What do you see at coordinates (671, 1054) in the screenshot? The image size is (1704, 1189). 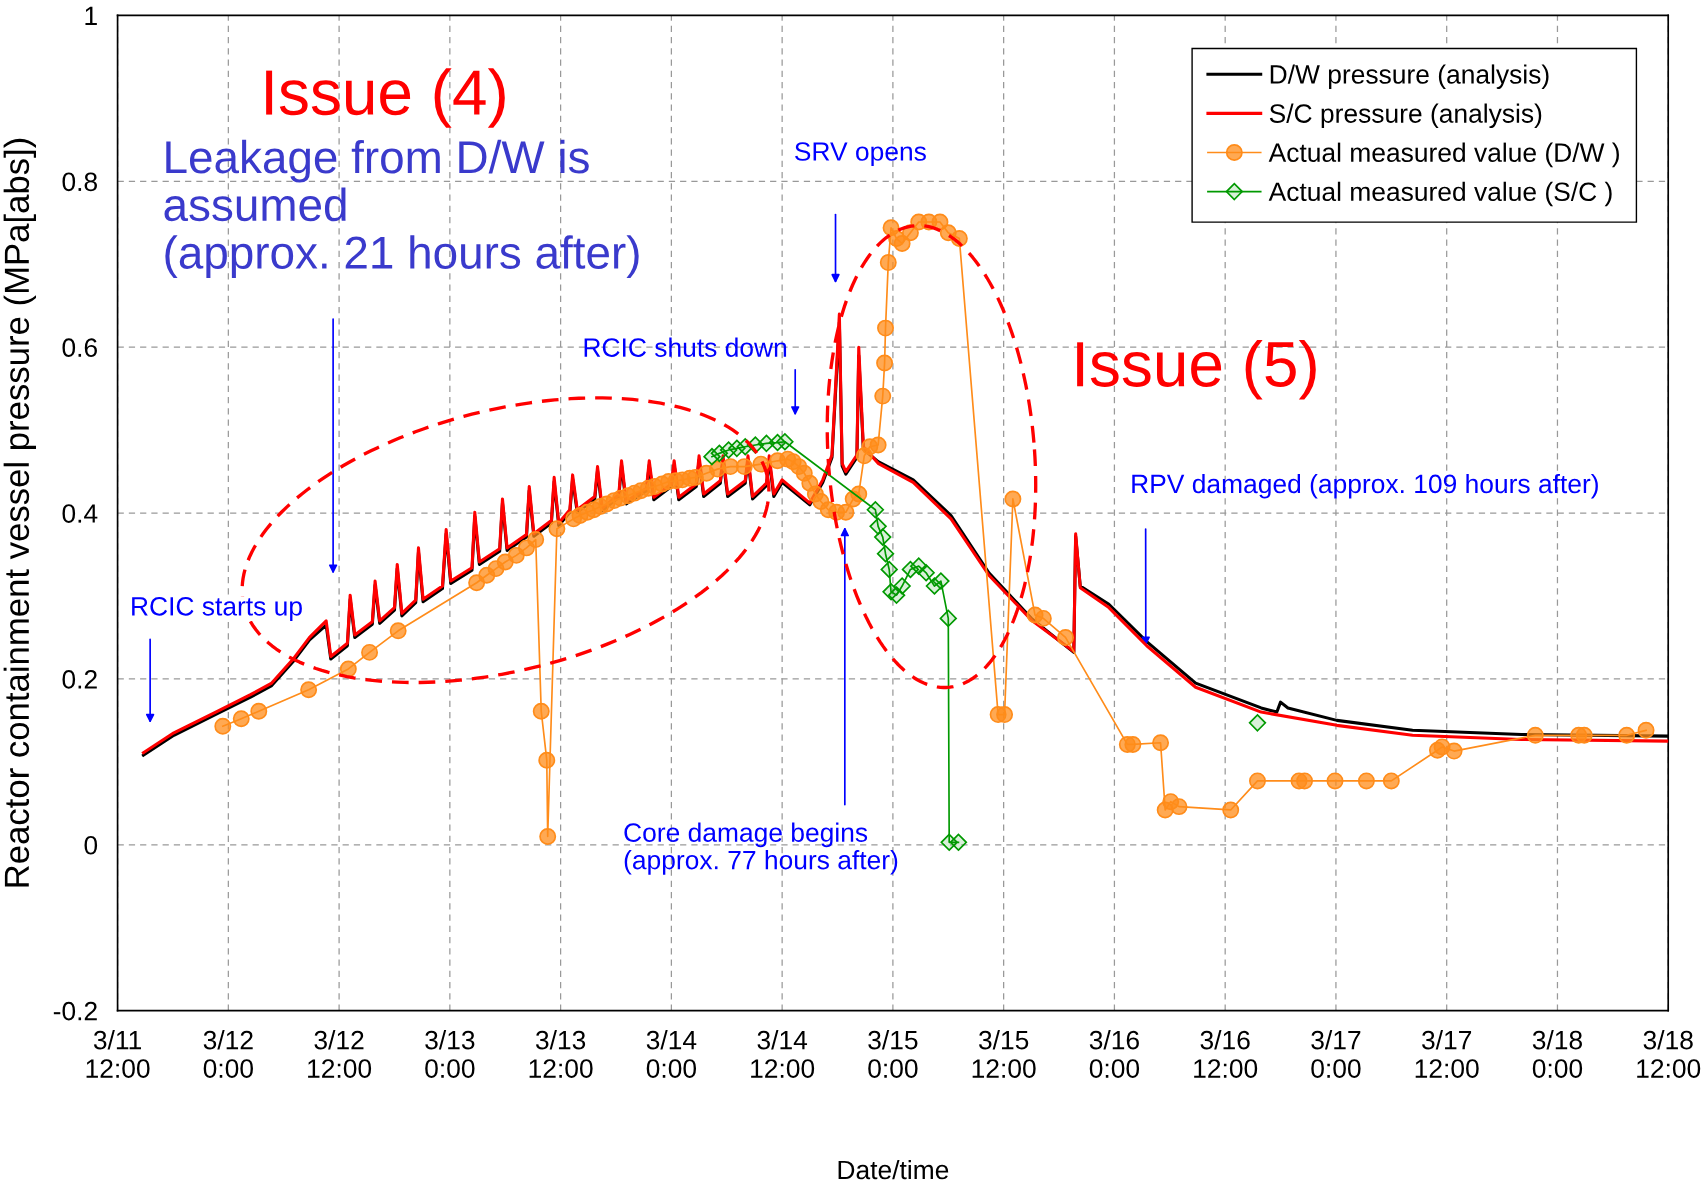 I see `x-tick-label: 3/14 0:00` at bounding box center [671, 1054].